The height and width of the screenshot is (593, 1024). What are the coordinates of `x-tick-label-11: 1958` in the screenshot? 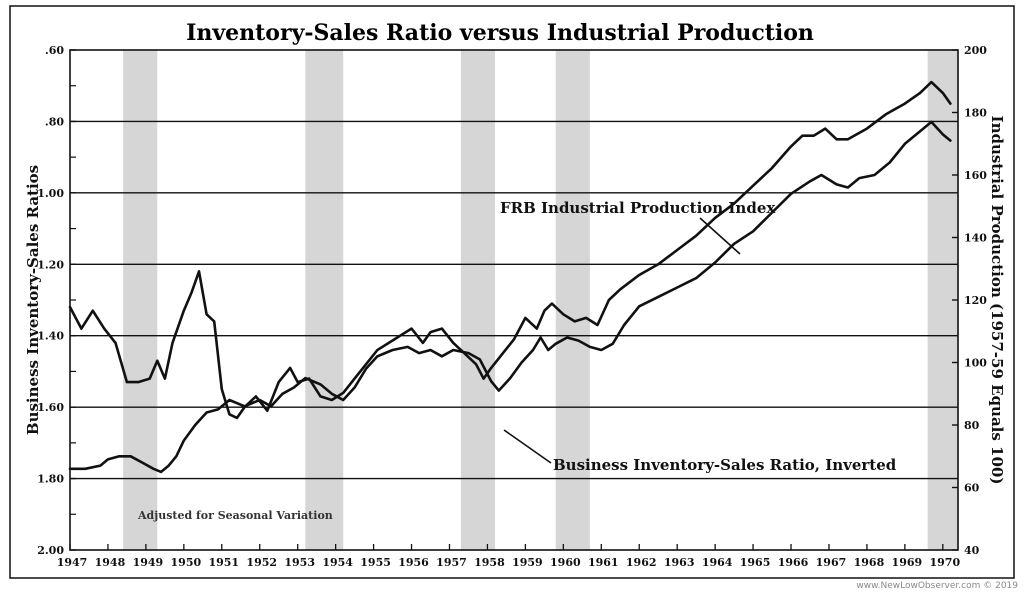 It's located at (489, 562).